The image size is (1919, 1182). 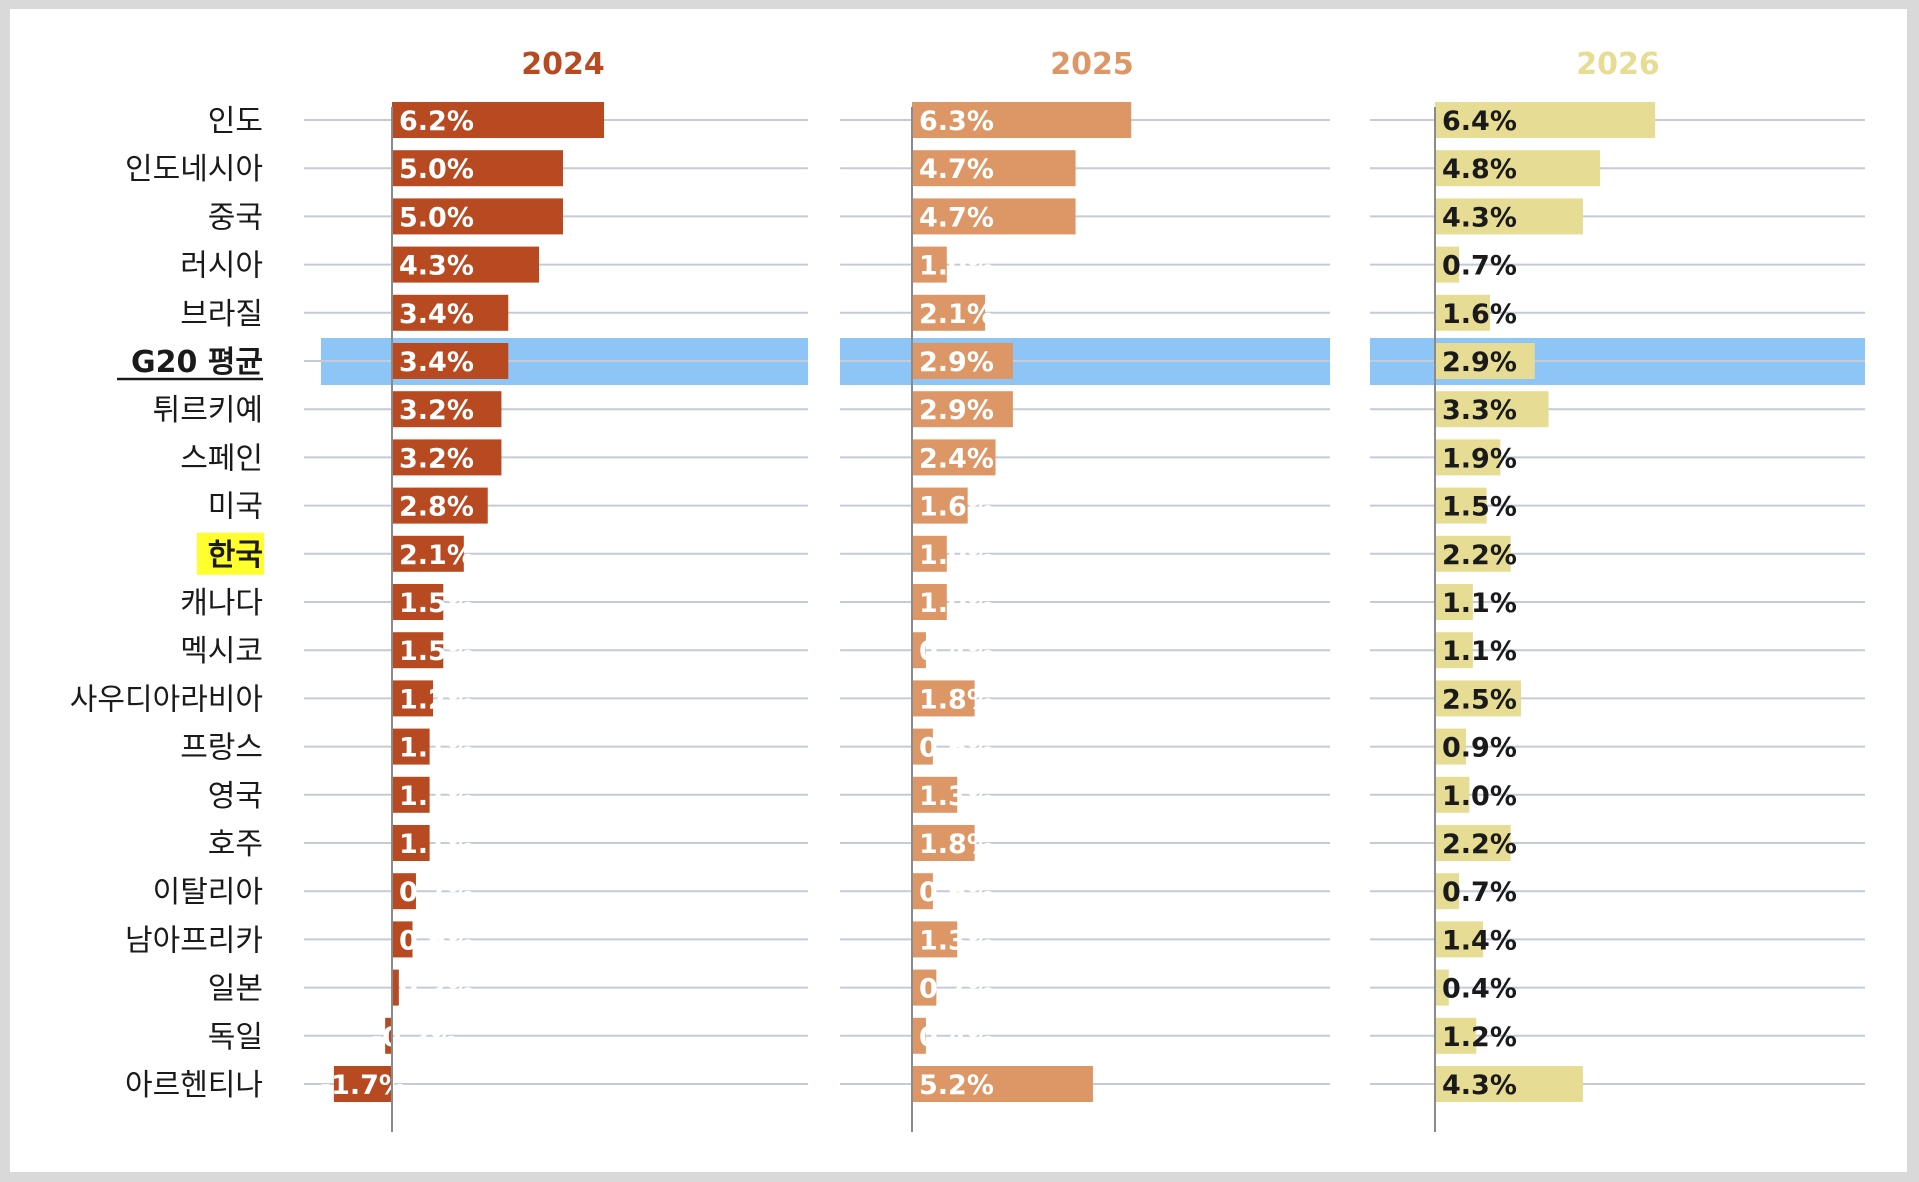 I want to click on bar-2026-독일, so click(x=1456, y=1035).